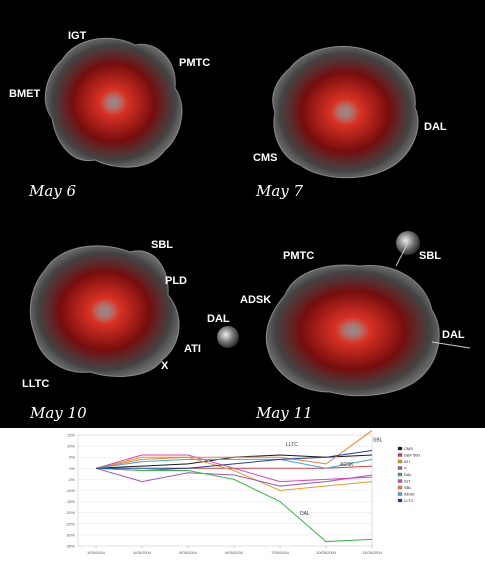 This screenshot has width=485, height=561. Describe the element at coordinates (408, 448) in the screenshot. I see `legend-entry: CMS` at that location.